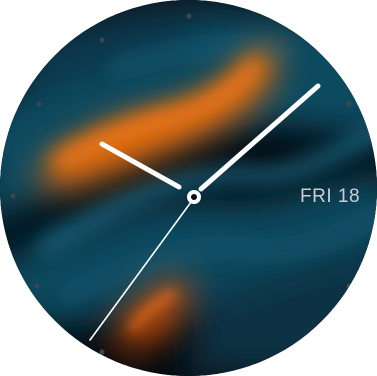 This screenshot has width=377, height=376. Describe the element at coordinates (194, 197) in the screenshot. I see `center-pivot-icon` at that location.